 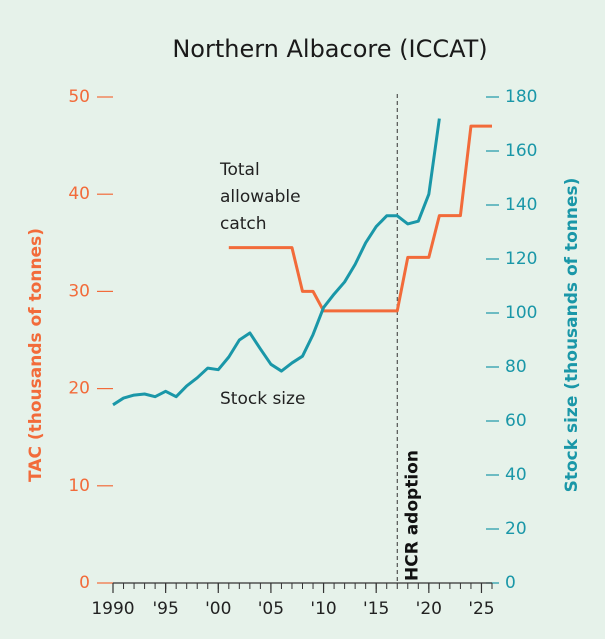 I want to click on y2-tick-label: 0, so click(x=510, y=583).